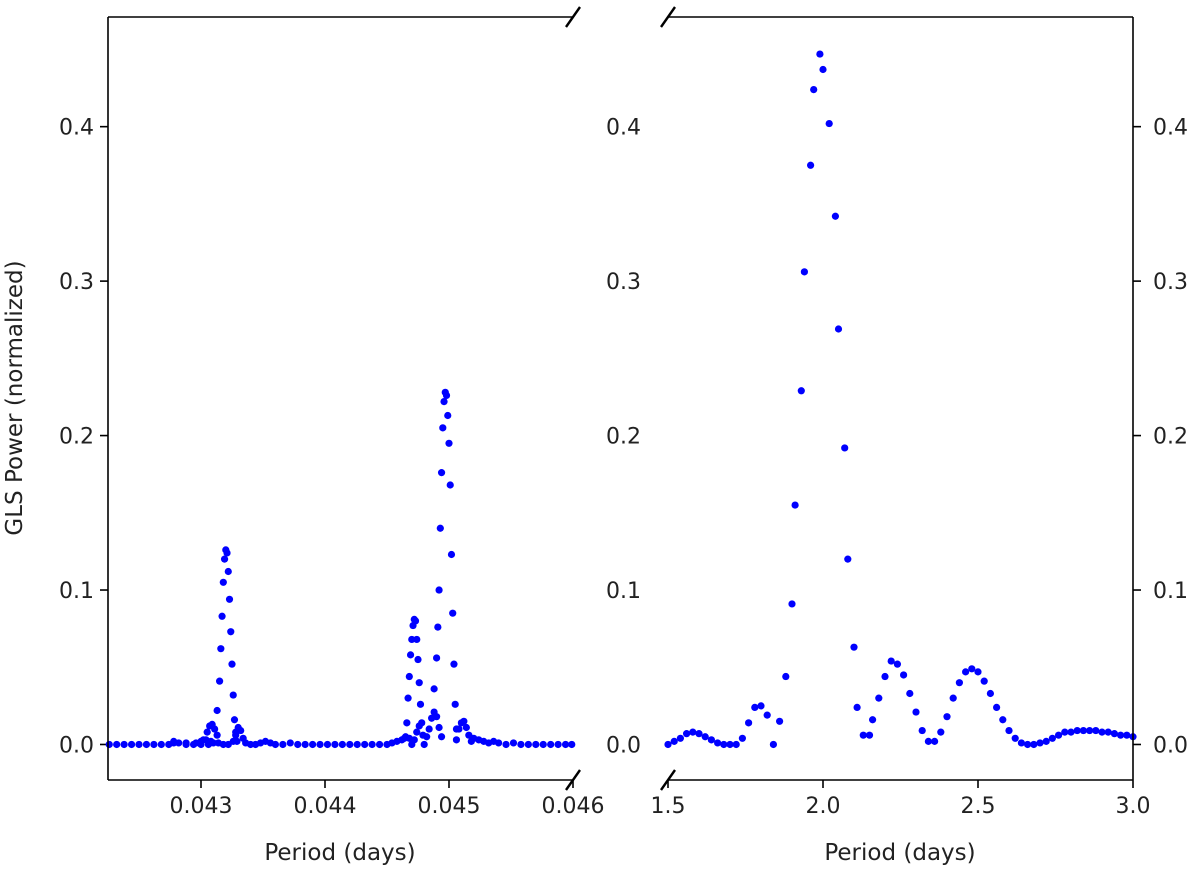  Describe the element at coordinates (623, 437) in the screenshot. I see `right-inner-y-tick-label: 0.2` at that location.